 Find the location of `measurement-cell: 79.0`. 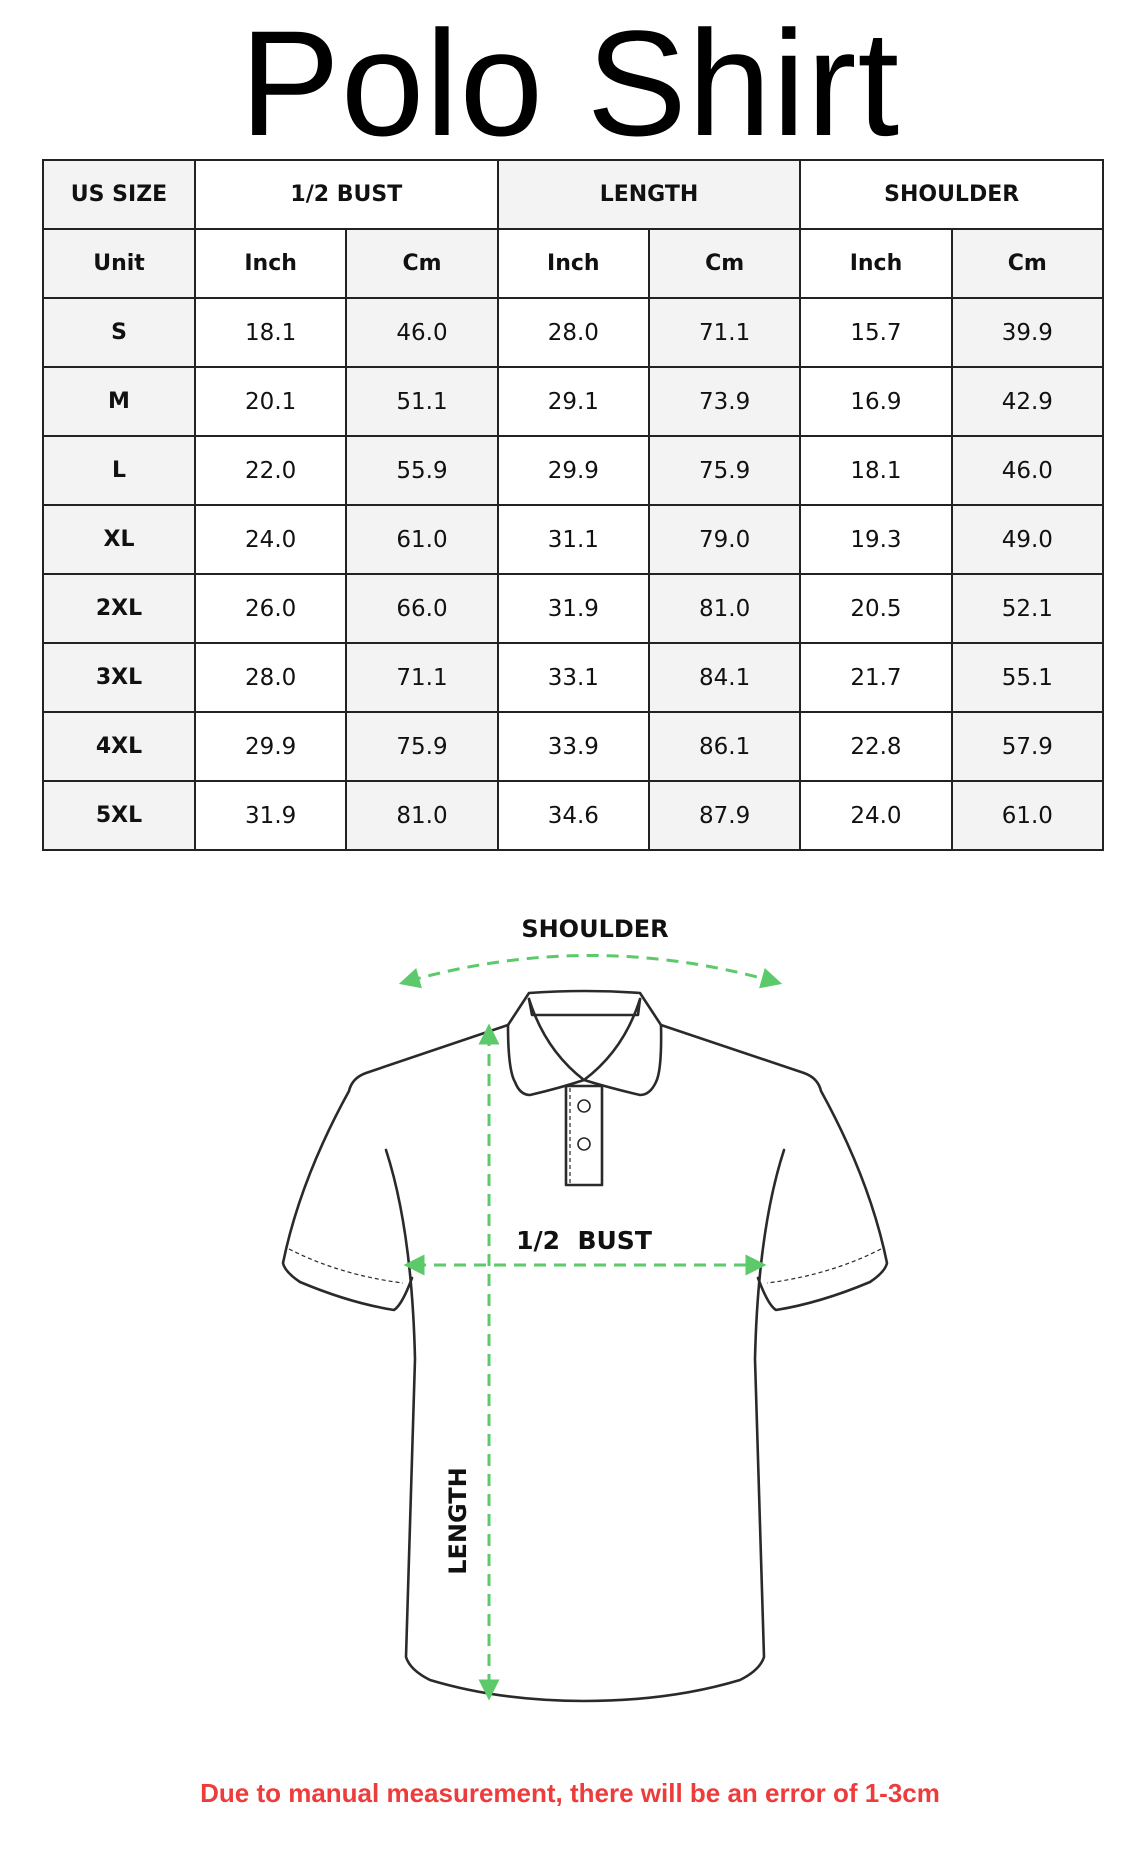

measurement-cell: 79.0 is located at coordinates (724, 539).